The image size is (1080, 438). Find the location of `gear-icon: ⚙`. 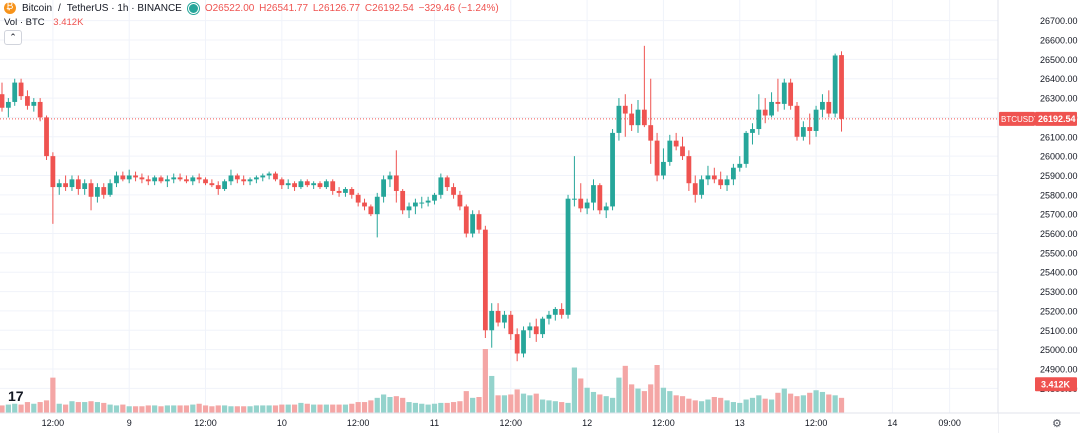

gear-icon: ⚙ is located at coordinates (1057, 424).